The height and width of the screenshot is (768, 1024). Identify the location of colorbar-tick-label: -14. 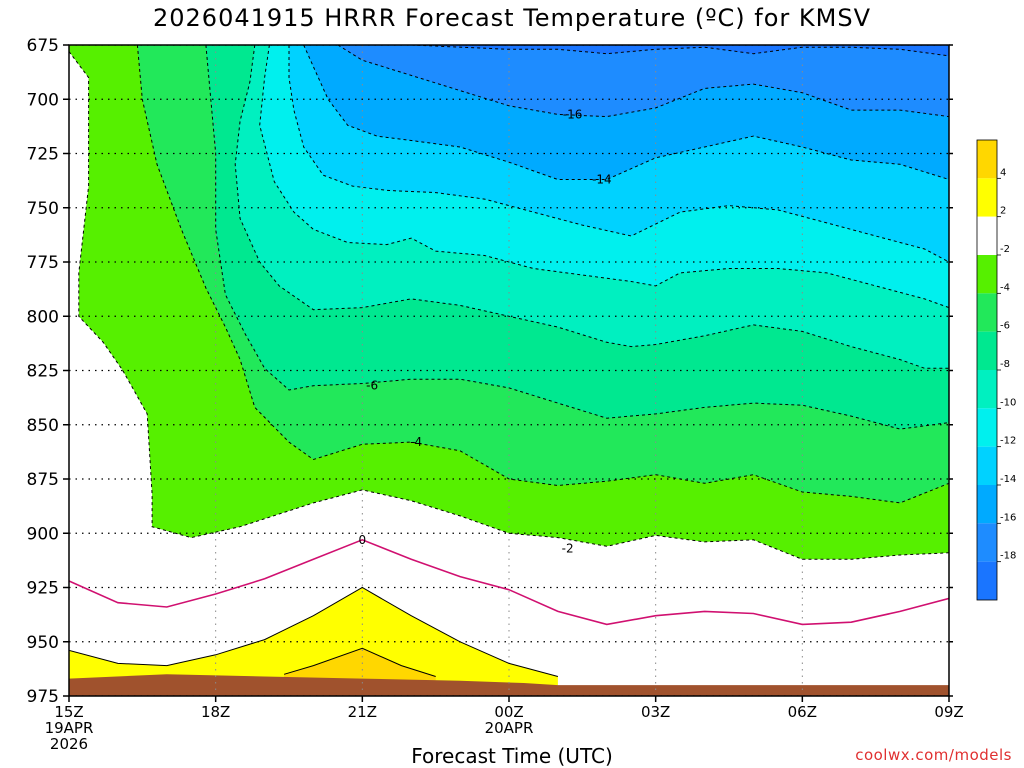
(1008, 479).